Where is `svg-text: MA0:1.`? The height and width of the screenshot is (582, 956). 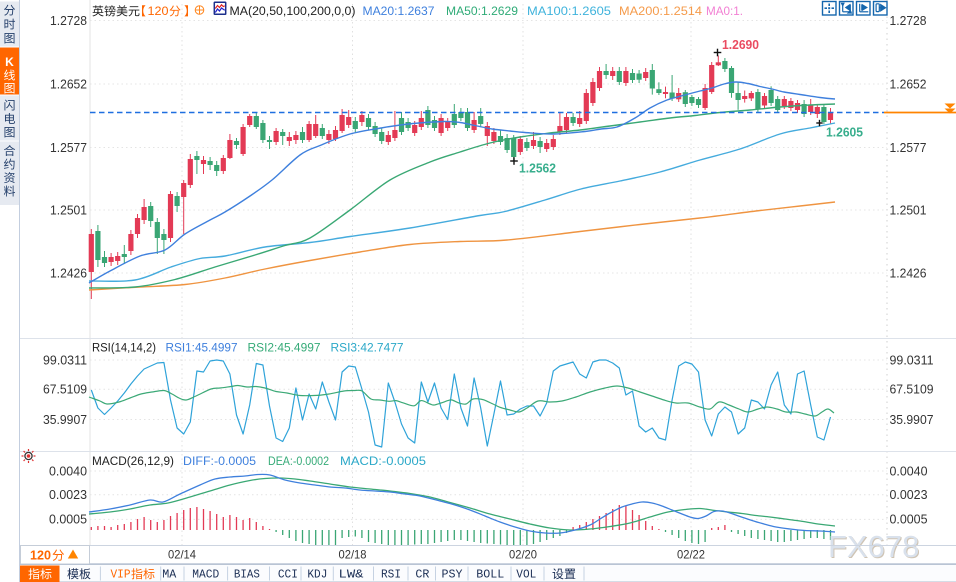 svg-text: MA0:1. is located at coordinates (724, 11).